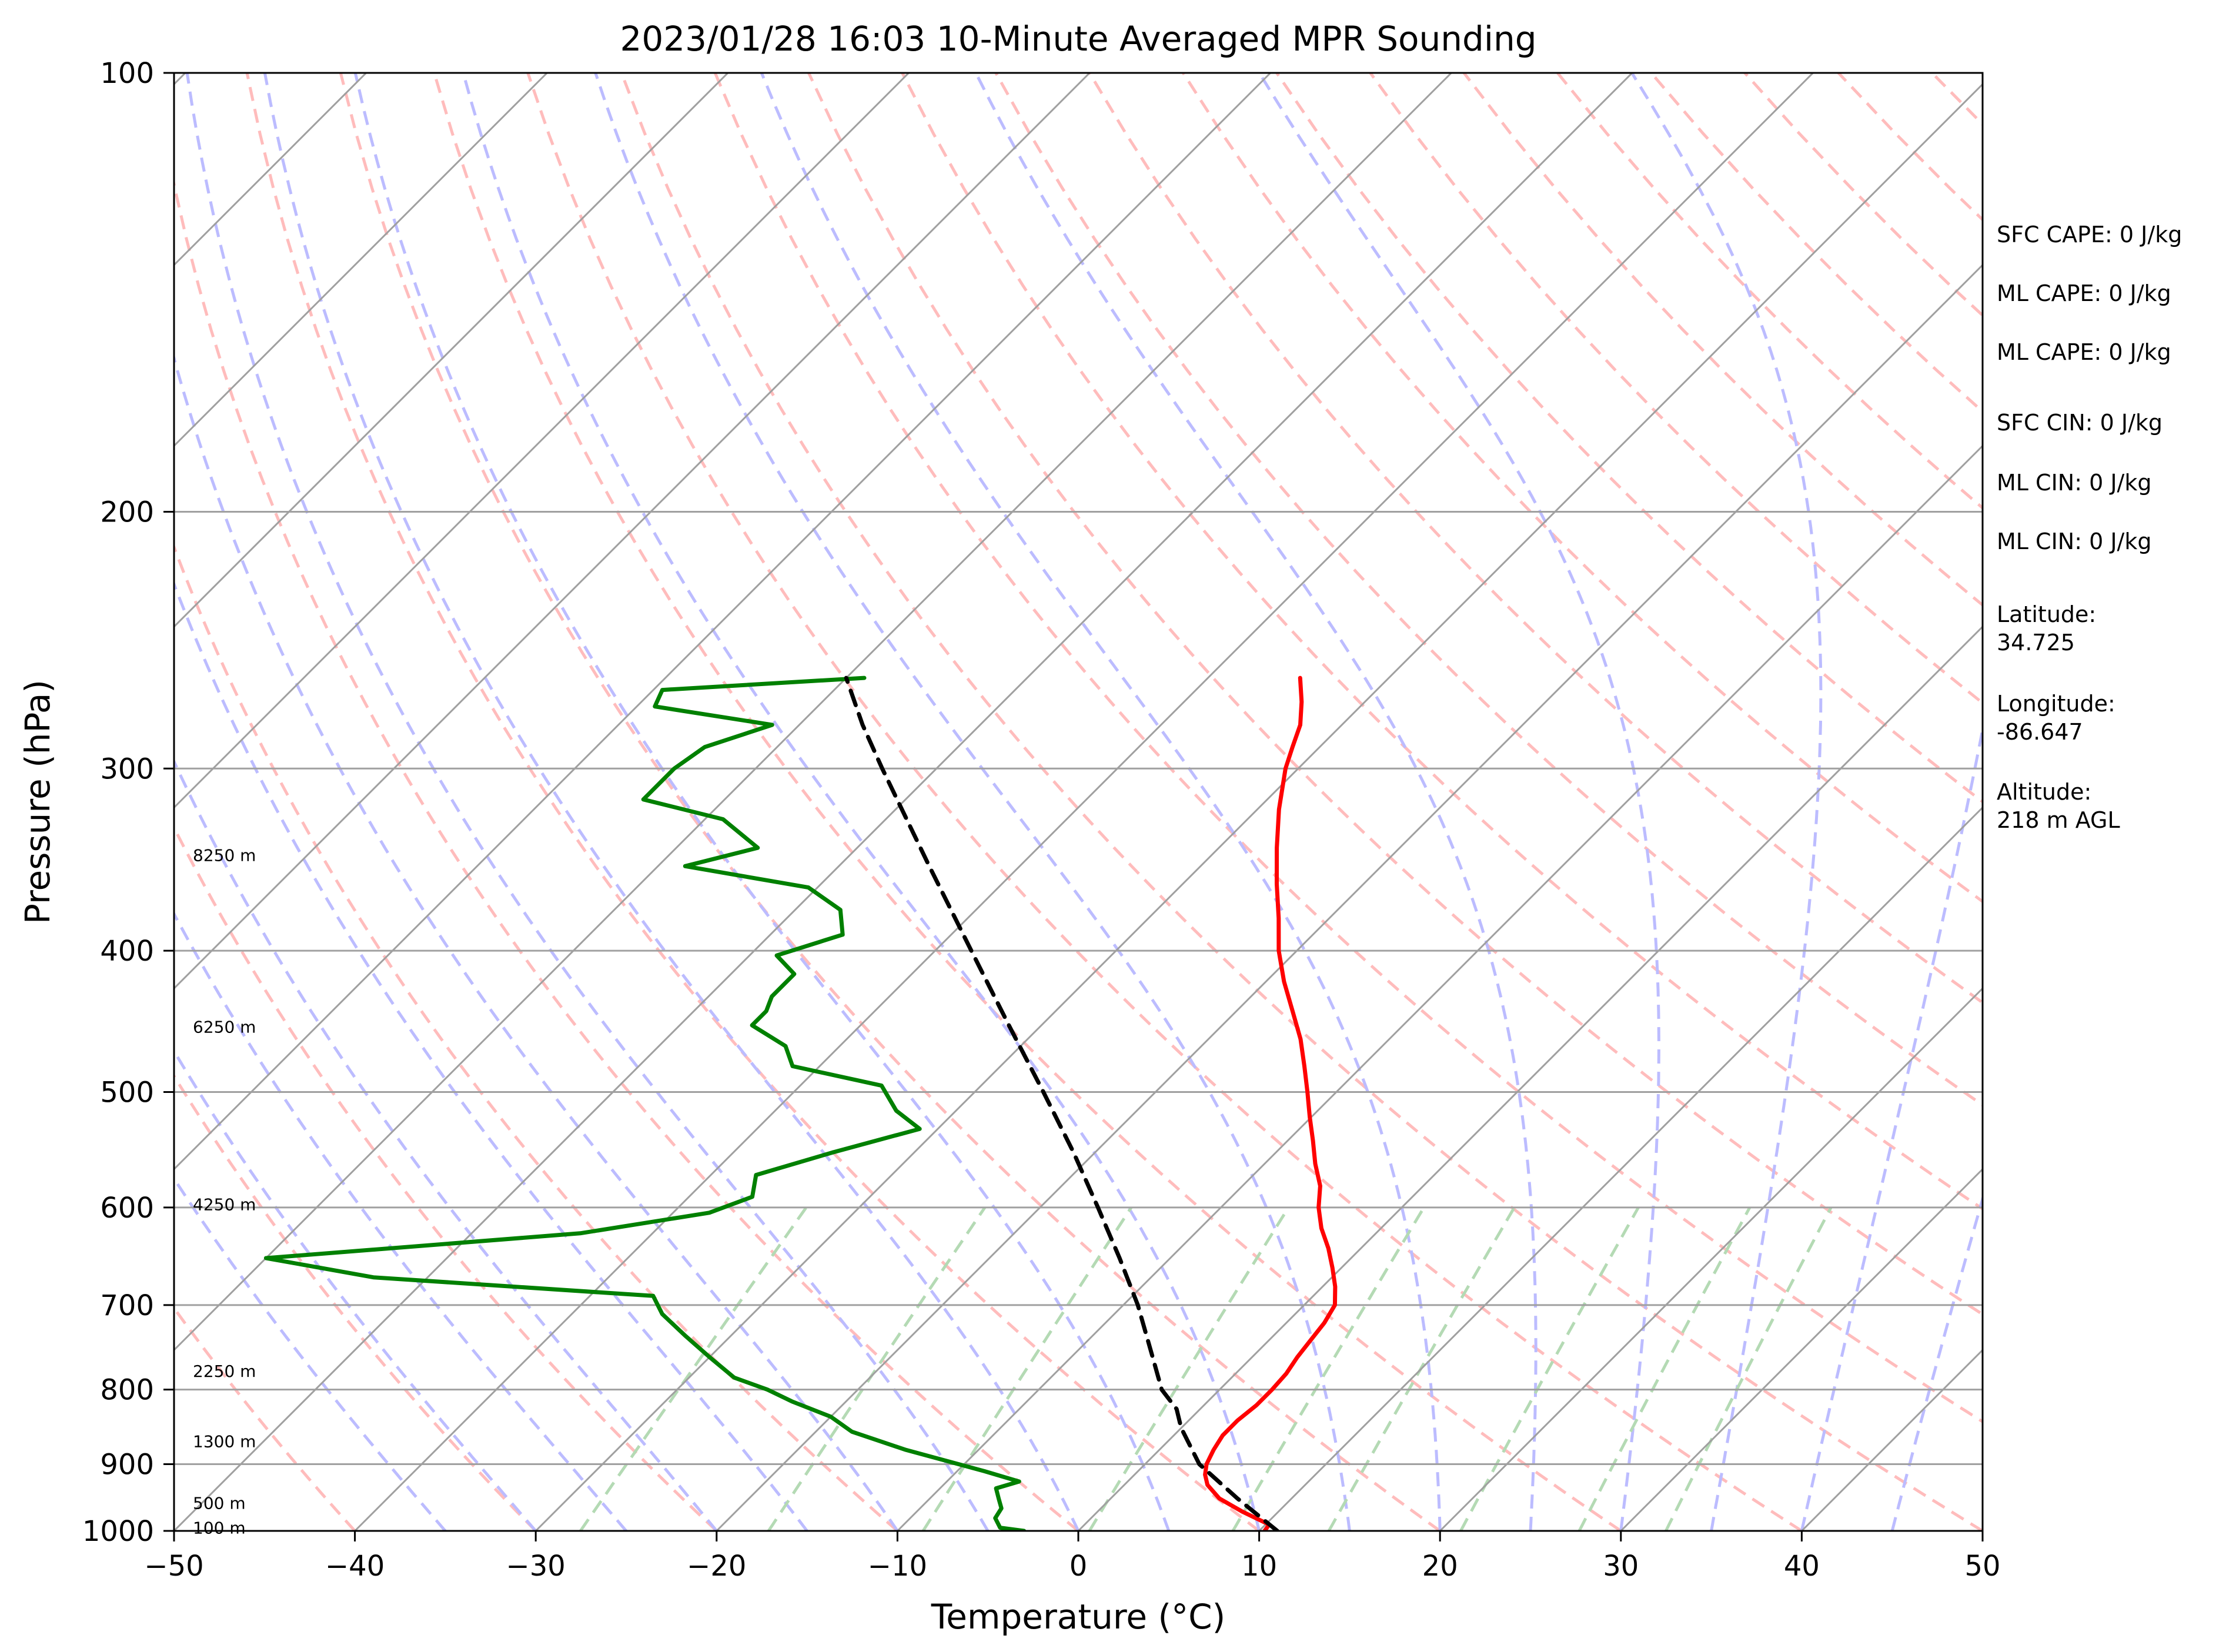  Describe the element at coordinates (219, 1529) in the screenshot. I see `height-label: 100 m` at that location.